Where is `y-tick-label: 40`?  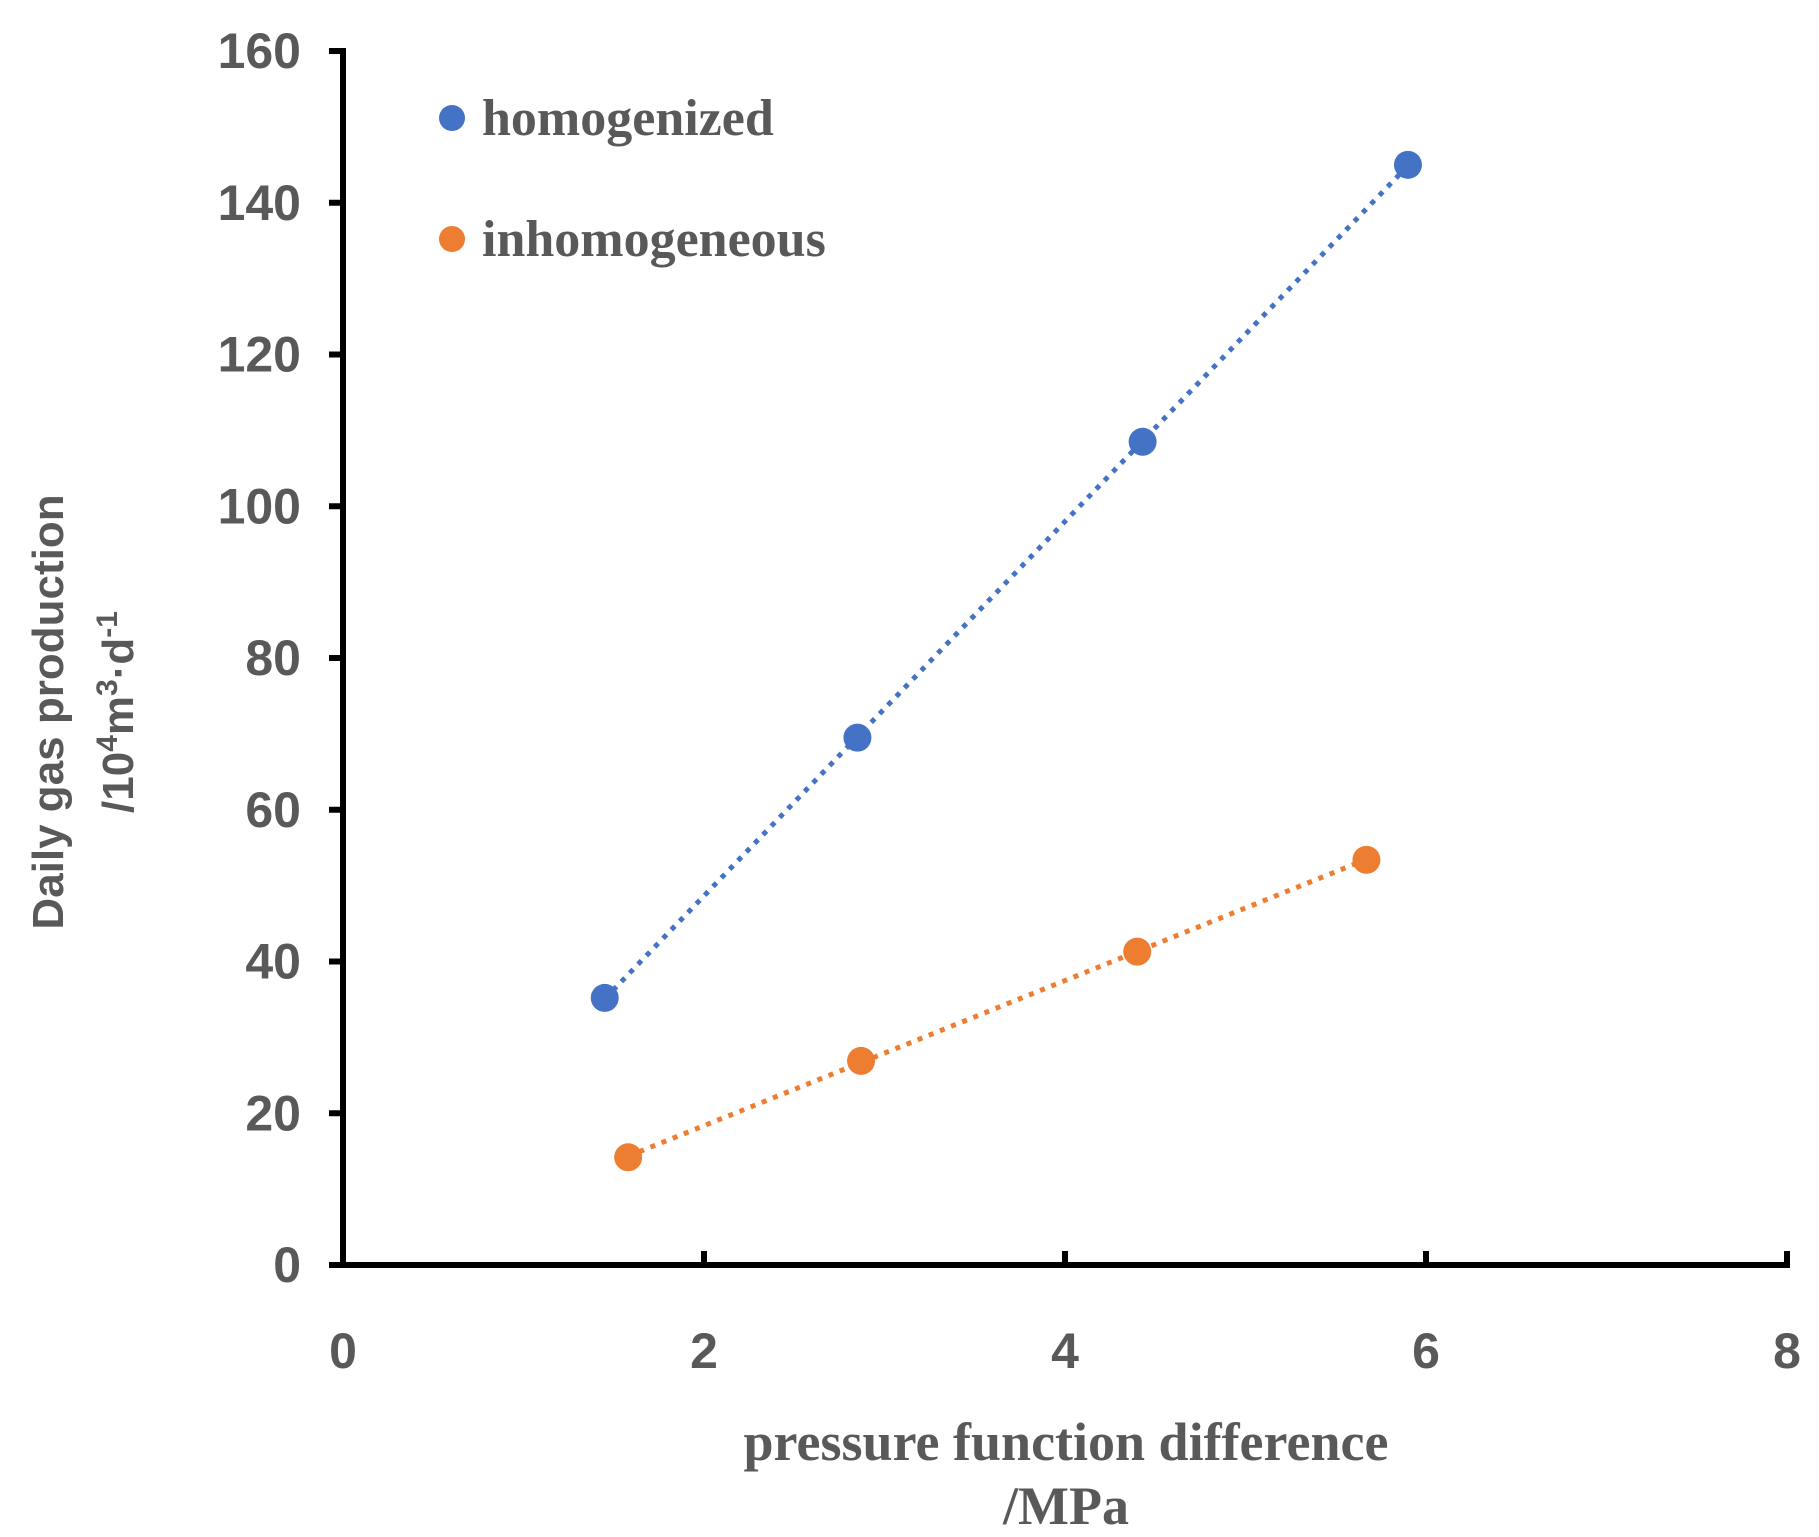 y-tick-label: 40 is located at coordinates (273, 962).